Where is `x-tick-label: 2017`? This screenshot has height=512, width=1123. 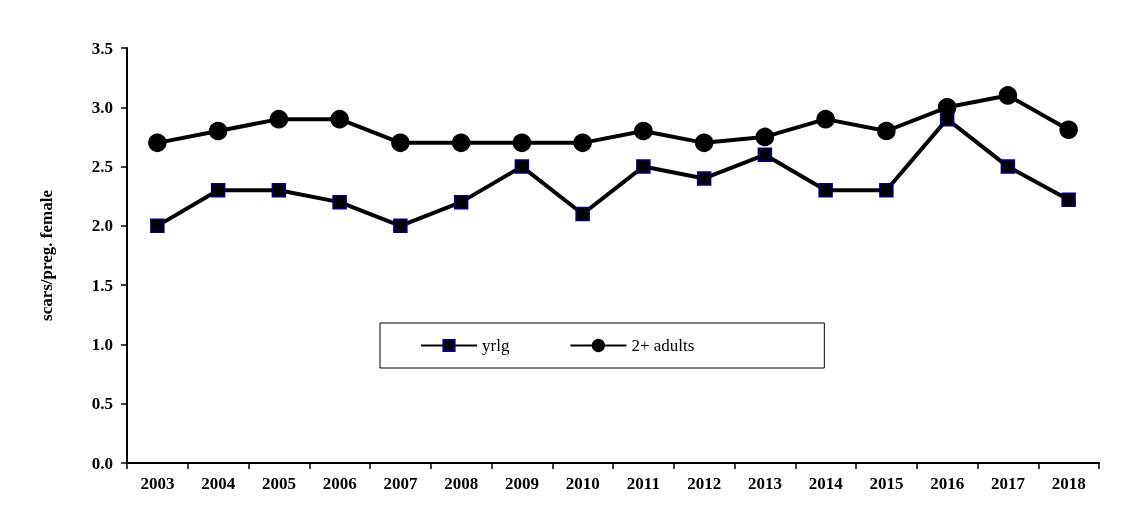 x-tick-label: 2017 is located at coordinates (1008, 483).